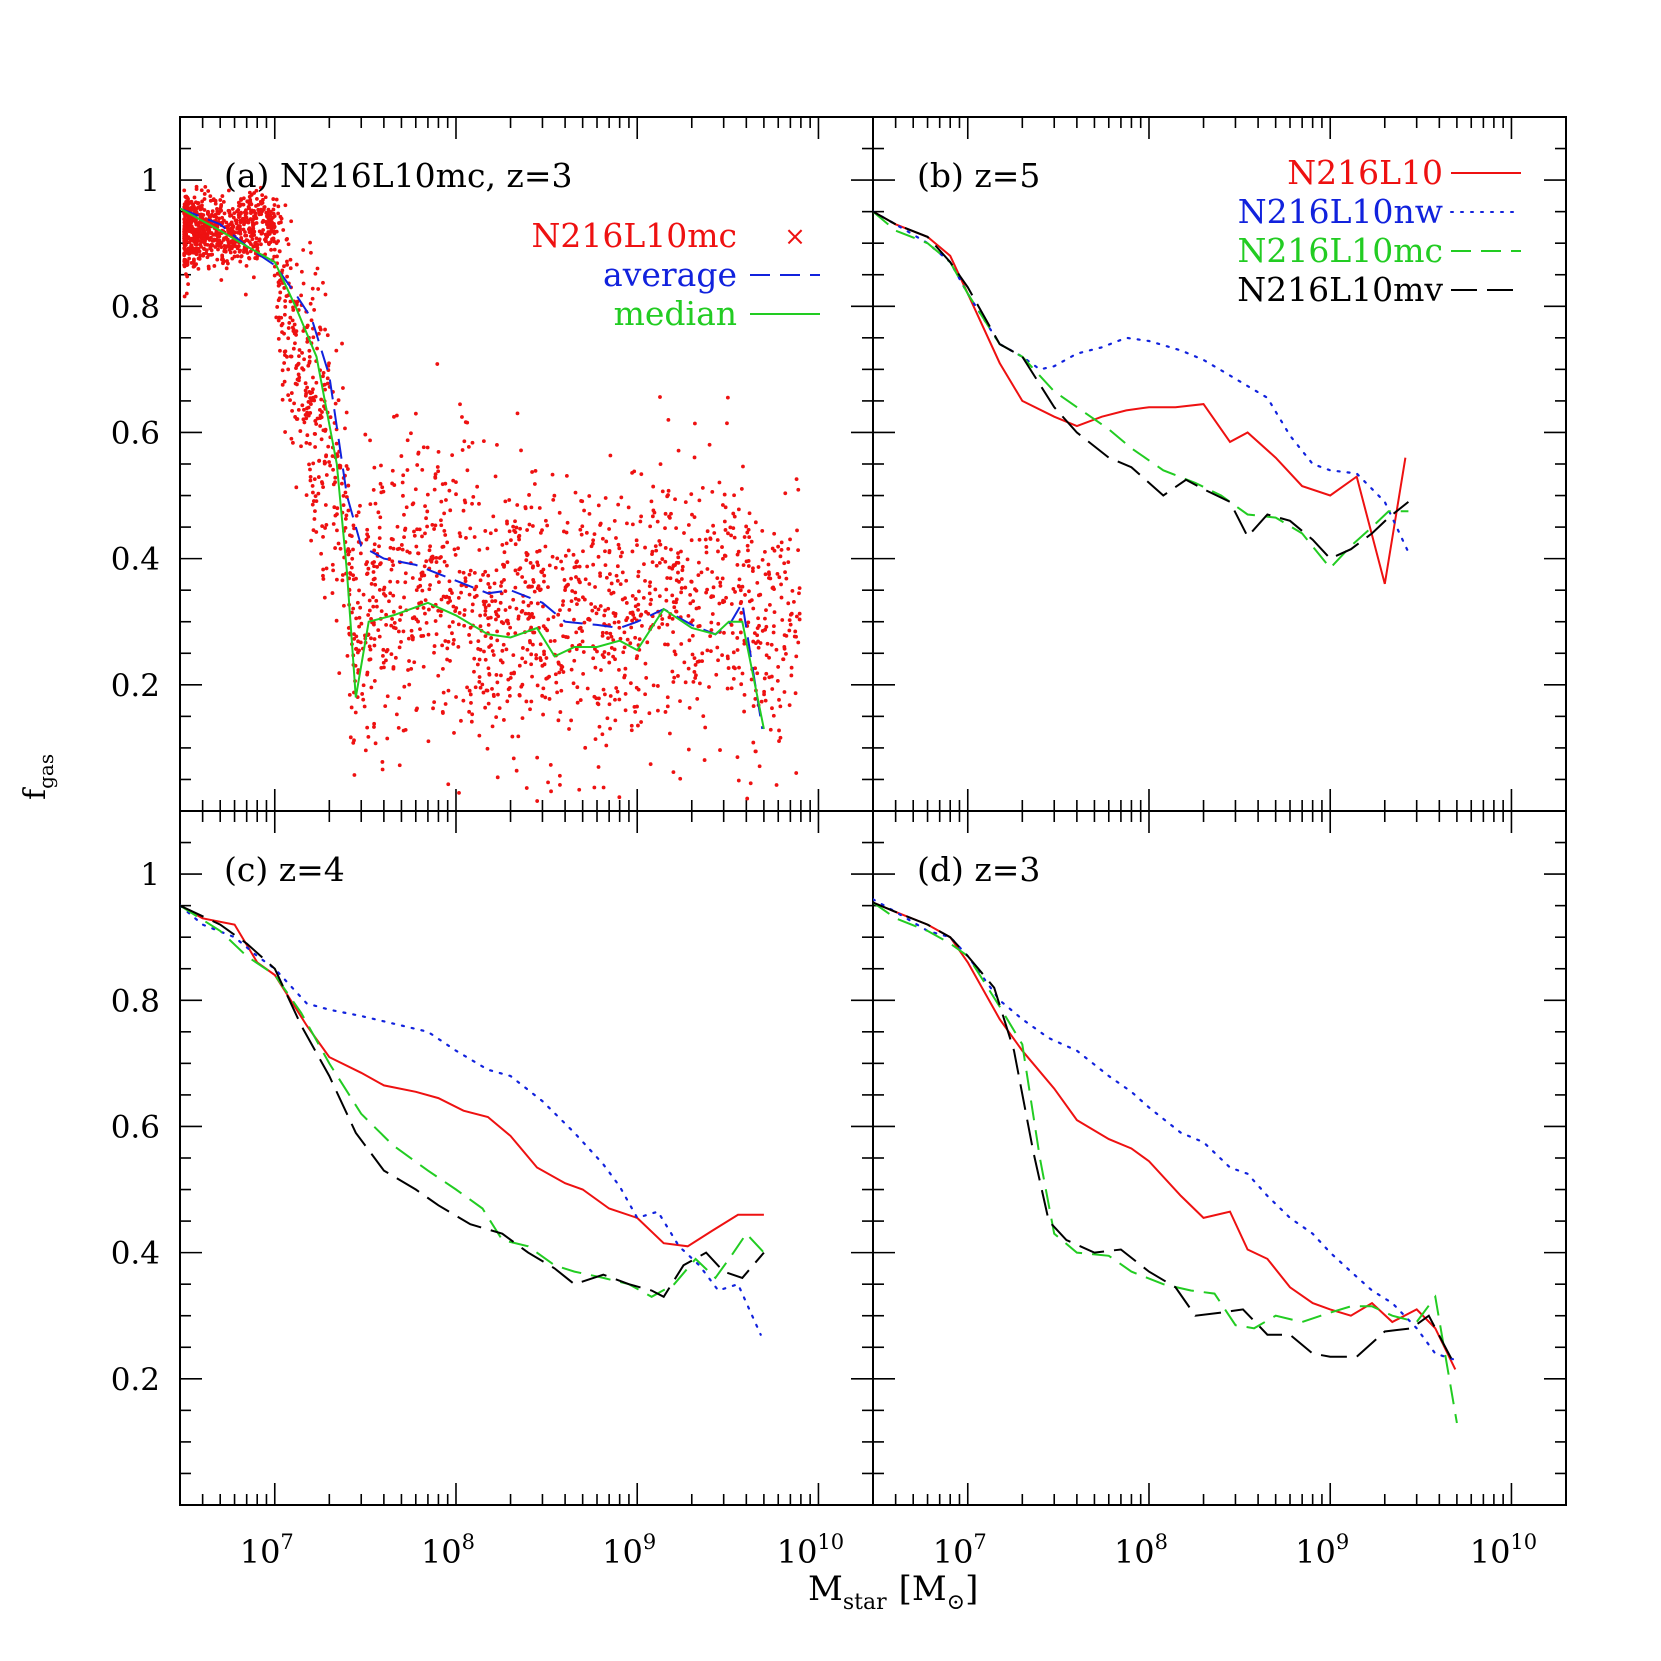 The width and height of the screenshot is (1661, 1661). What do you see at coordinates (284, 869) in the screenshot?
I see `panel-c-title: (c) z=4` at bounding box center [284, 869].